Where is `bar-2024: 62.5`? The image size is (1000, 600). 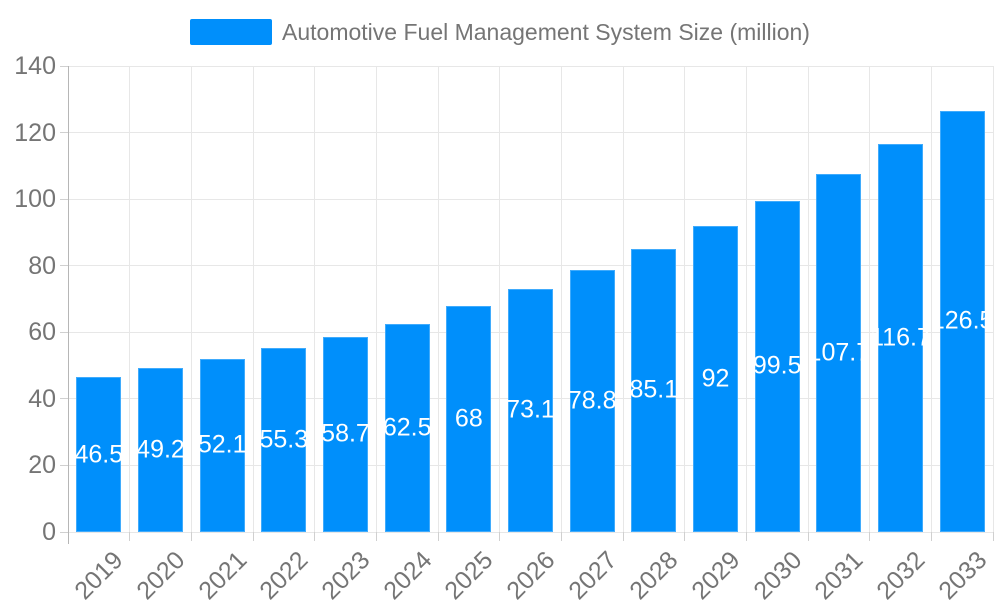
bar-2024: 62.5 is located at coordinates (407, 427).